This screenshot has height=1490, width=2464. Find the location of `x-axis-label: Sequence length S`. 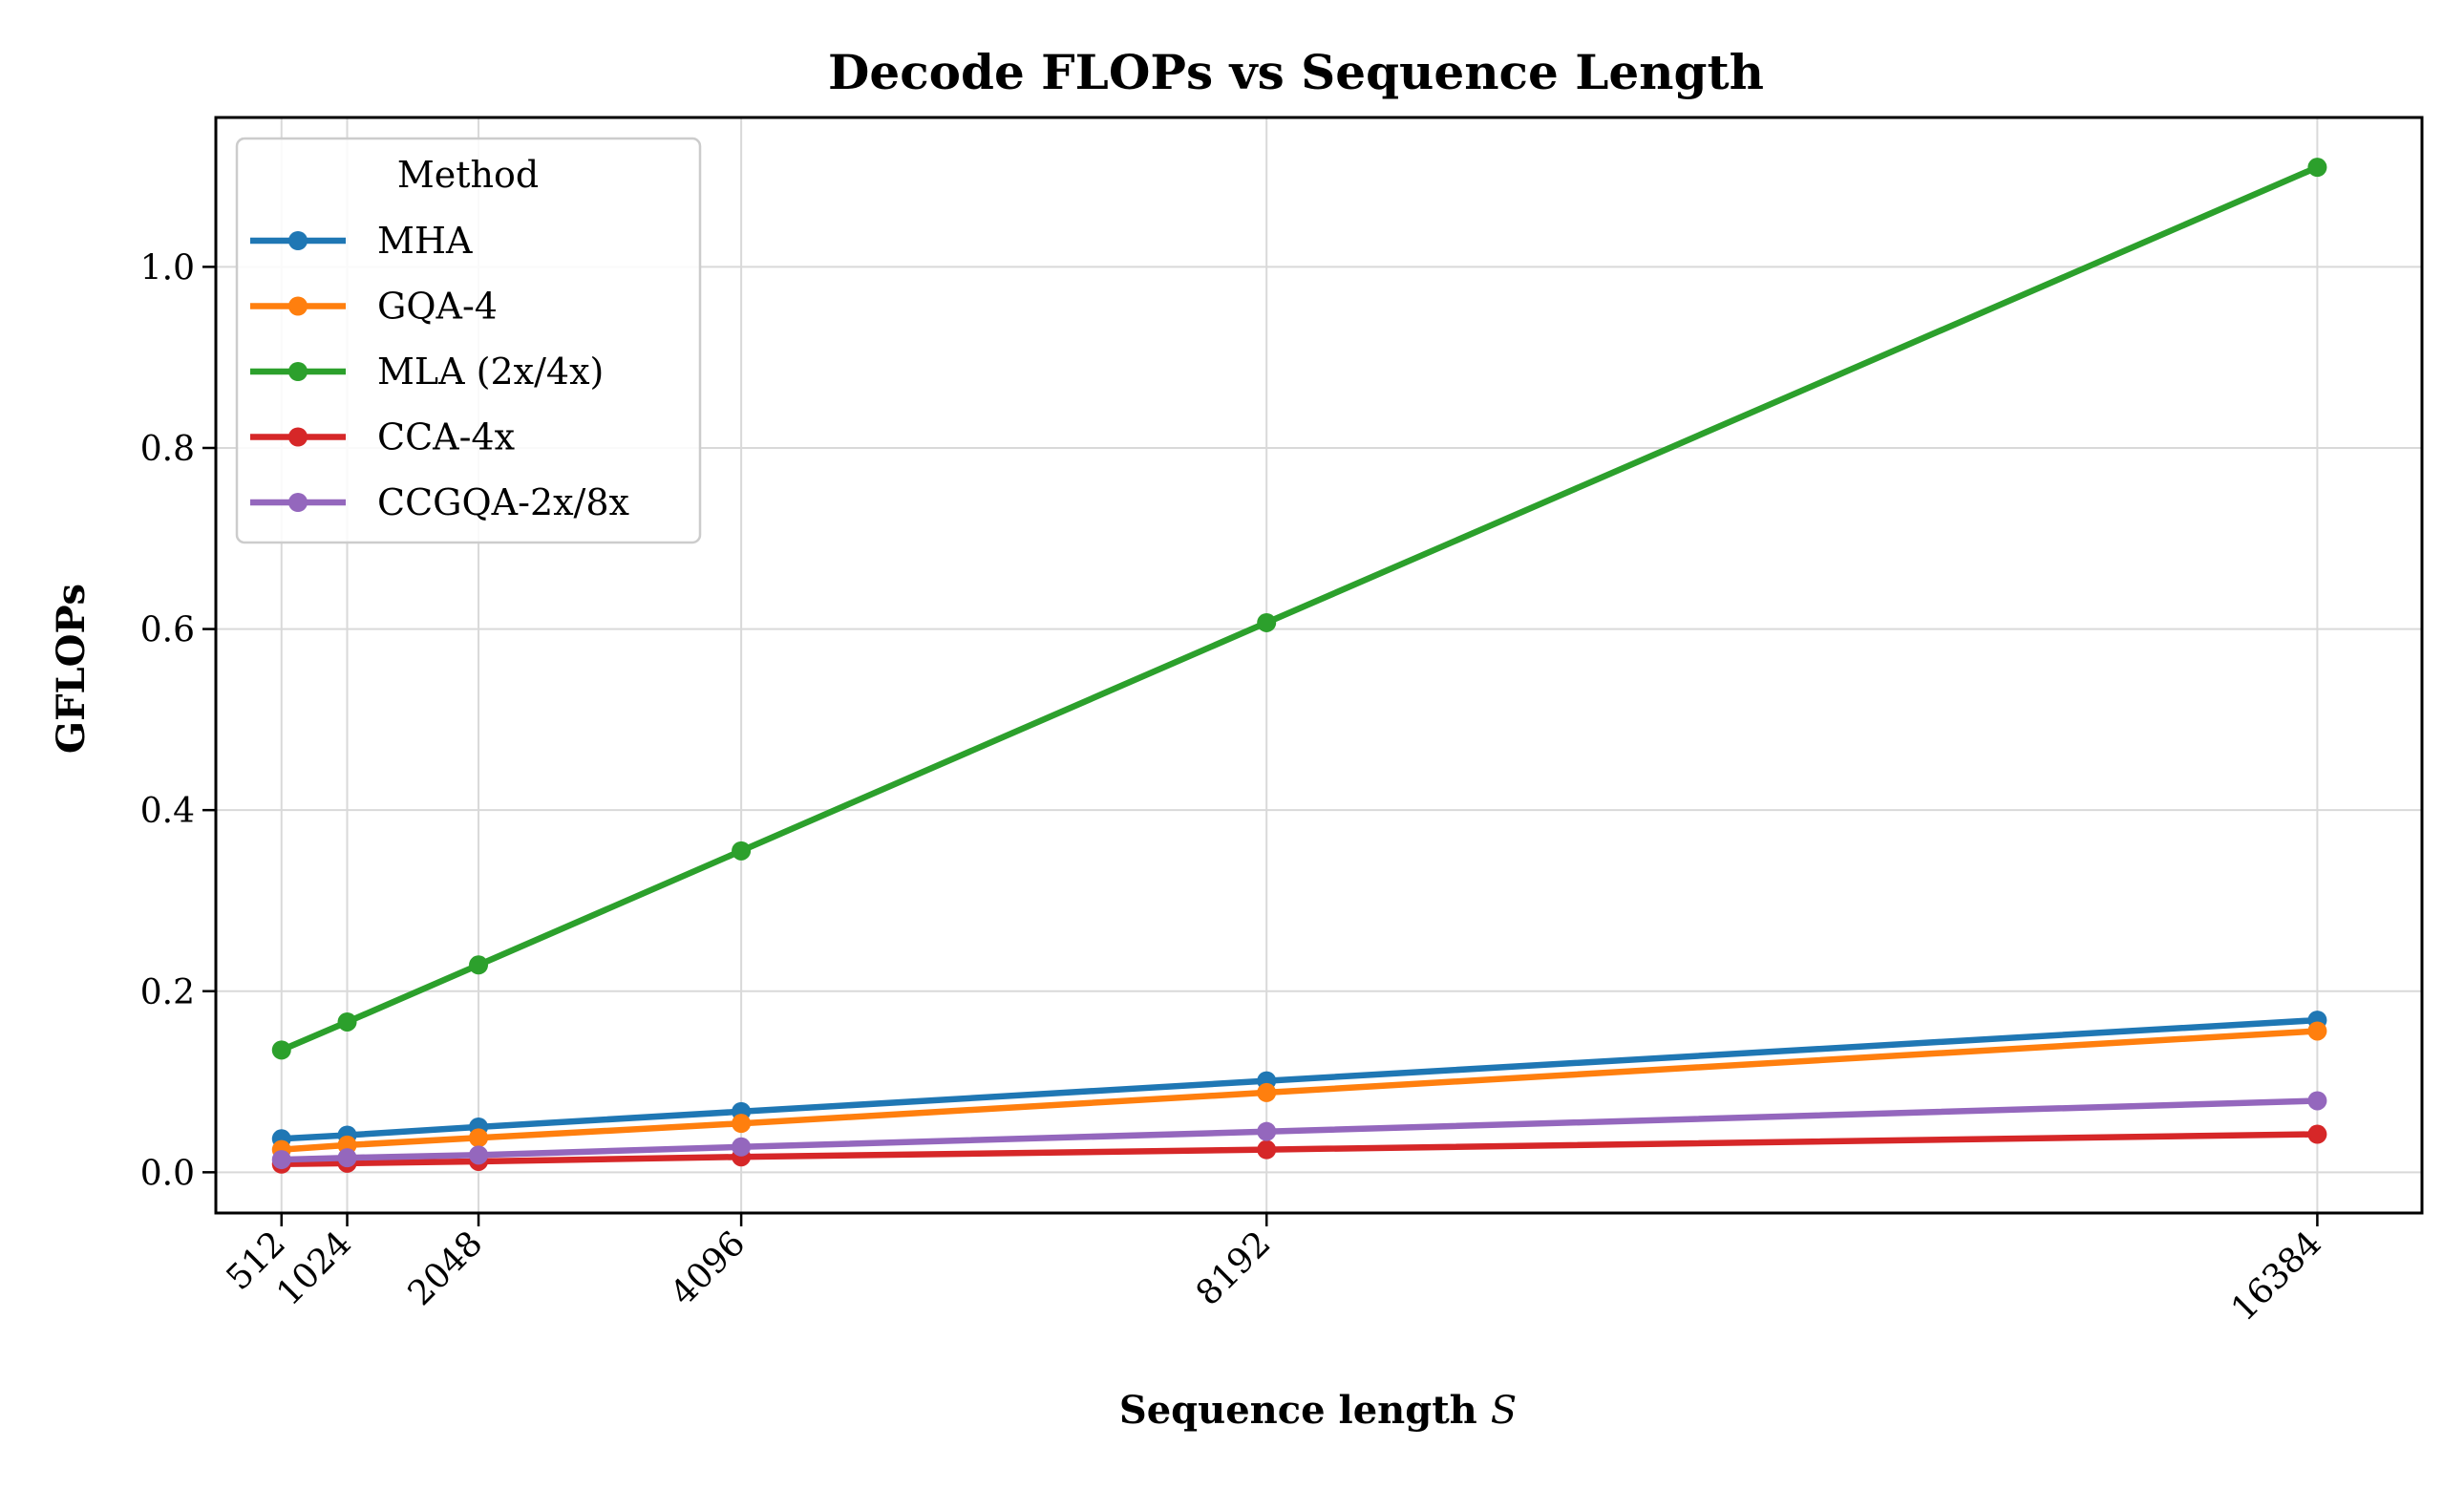

x-axis-label: Sequence length S is located at coordinates (1318, 1411).